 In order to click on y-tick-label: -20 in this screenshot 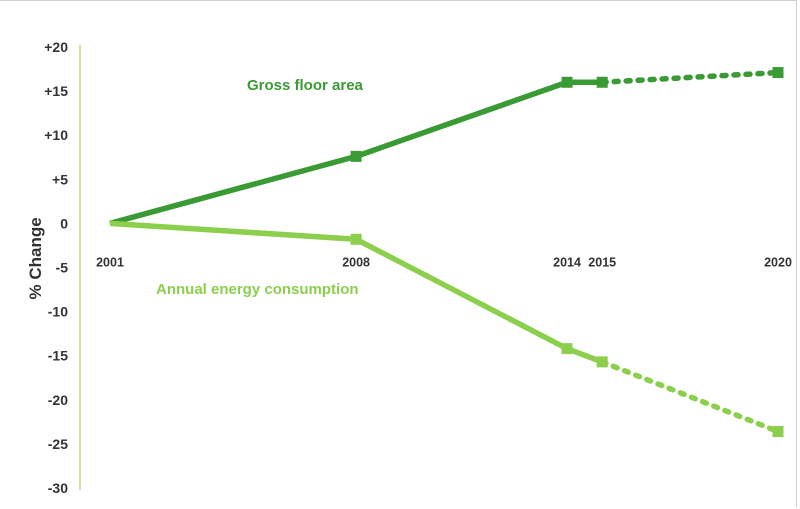, I will do `click(58, 400)`.